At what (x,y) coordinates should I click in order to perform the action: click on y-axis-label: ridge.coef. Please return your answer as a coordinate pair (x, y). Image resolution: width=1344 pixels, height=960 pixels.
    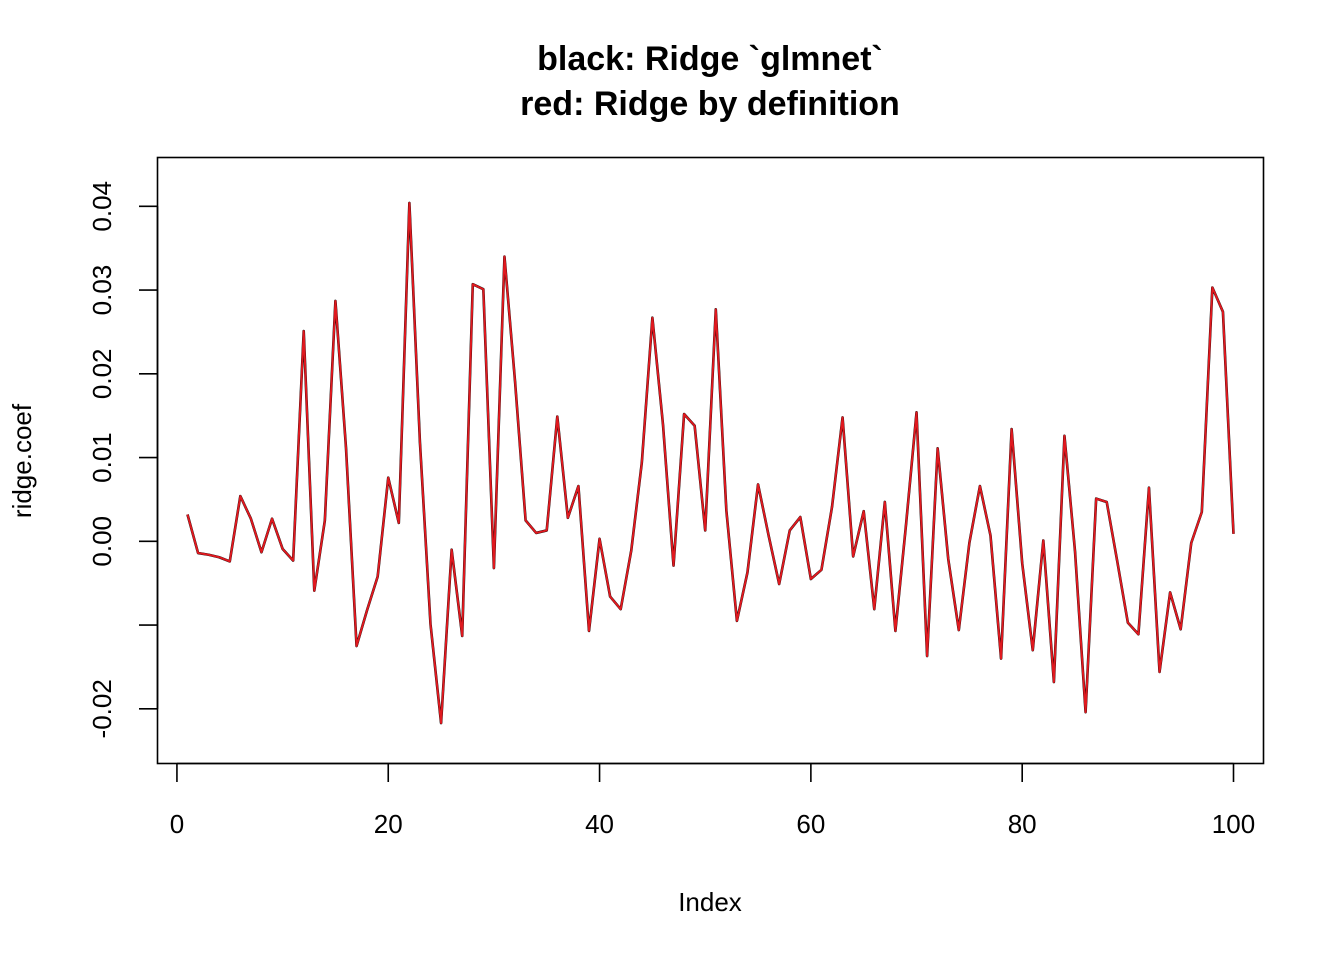
    Looking at the image, I should click on (22, 460).